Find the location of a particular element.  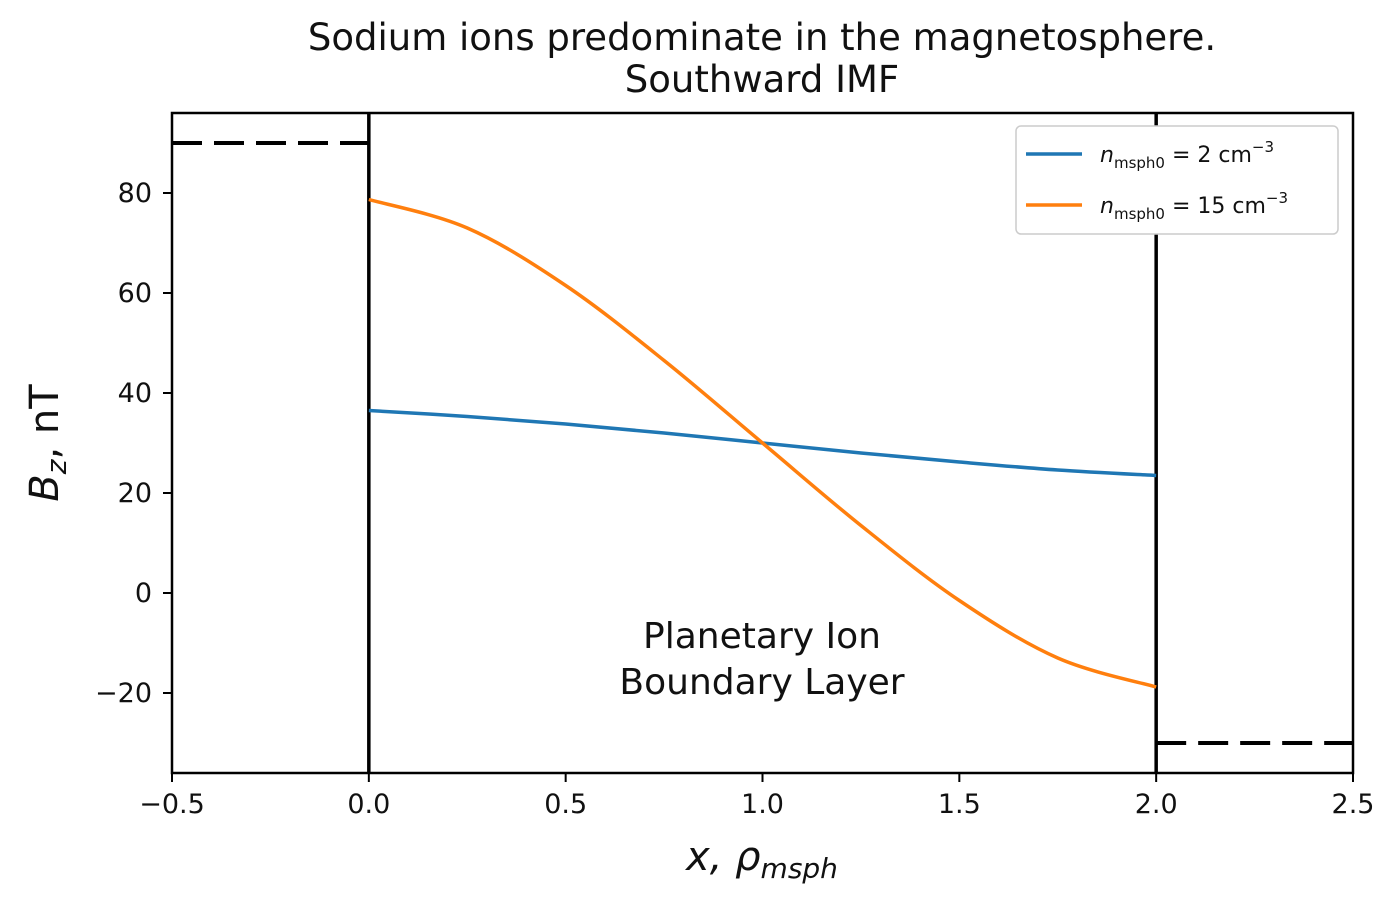

legend-1-eq: = 2 cm is located at coordinates (1208, 155).